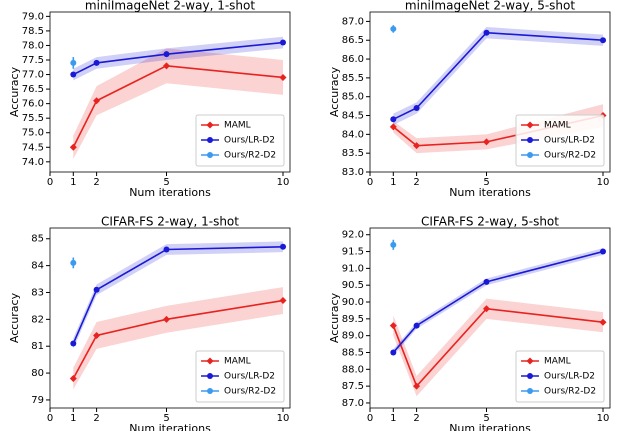 This screenshot has width=640, height=431. What do you see at coordinates (33, 75) in the screenshot?
I see `y-tick-label: 77.0` at bounding box center [33, 75].